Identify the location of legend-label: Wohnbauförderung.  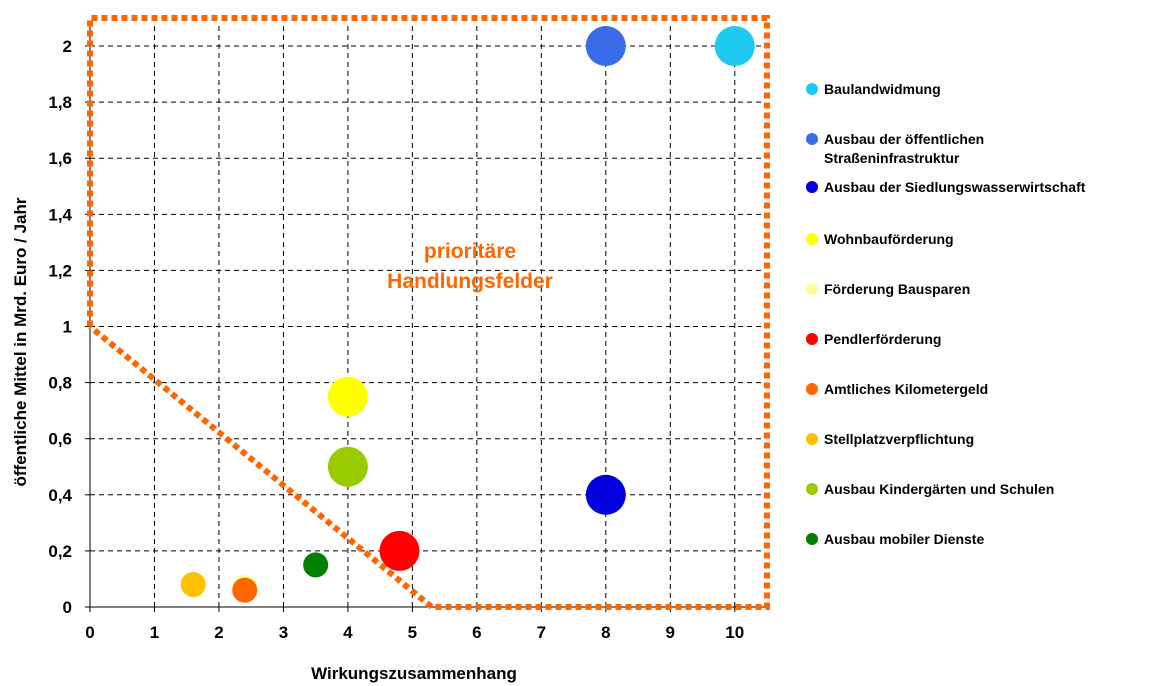
(889, 239).